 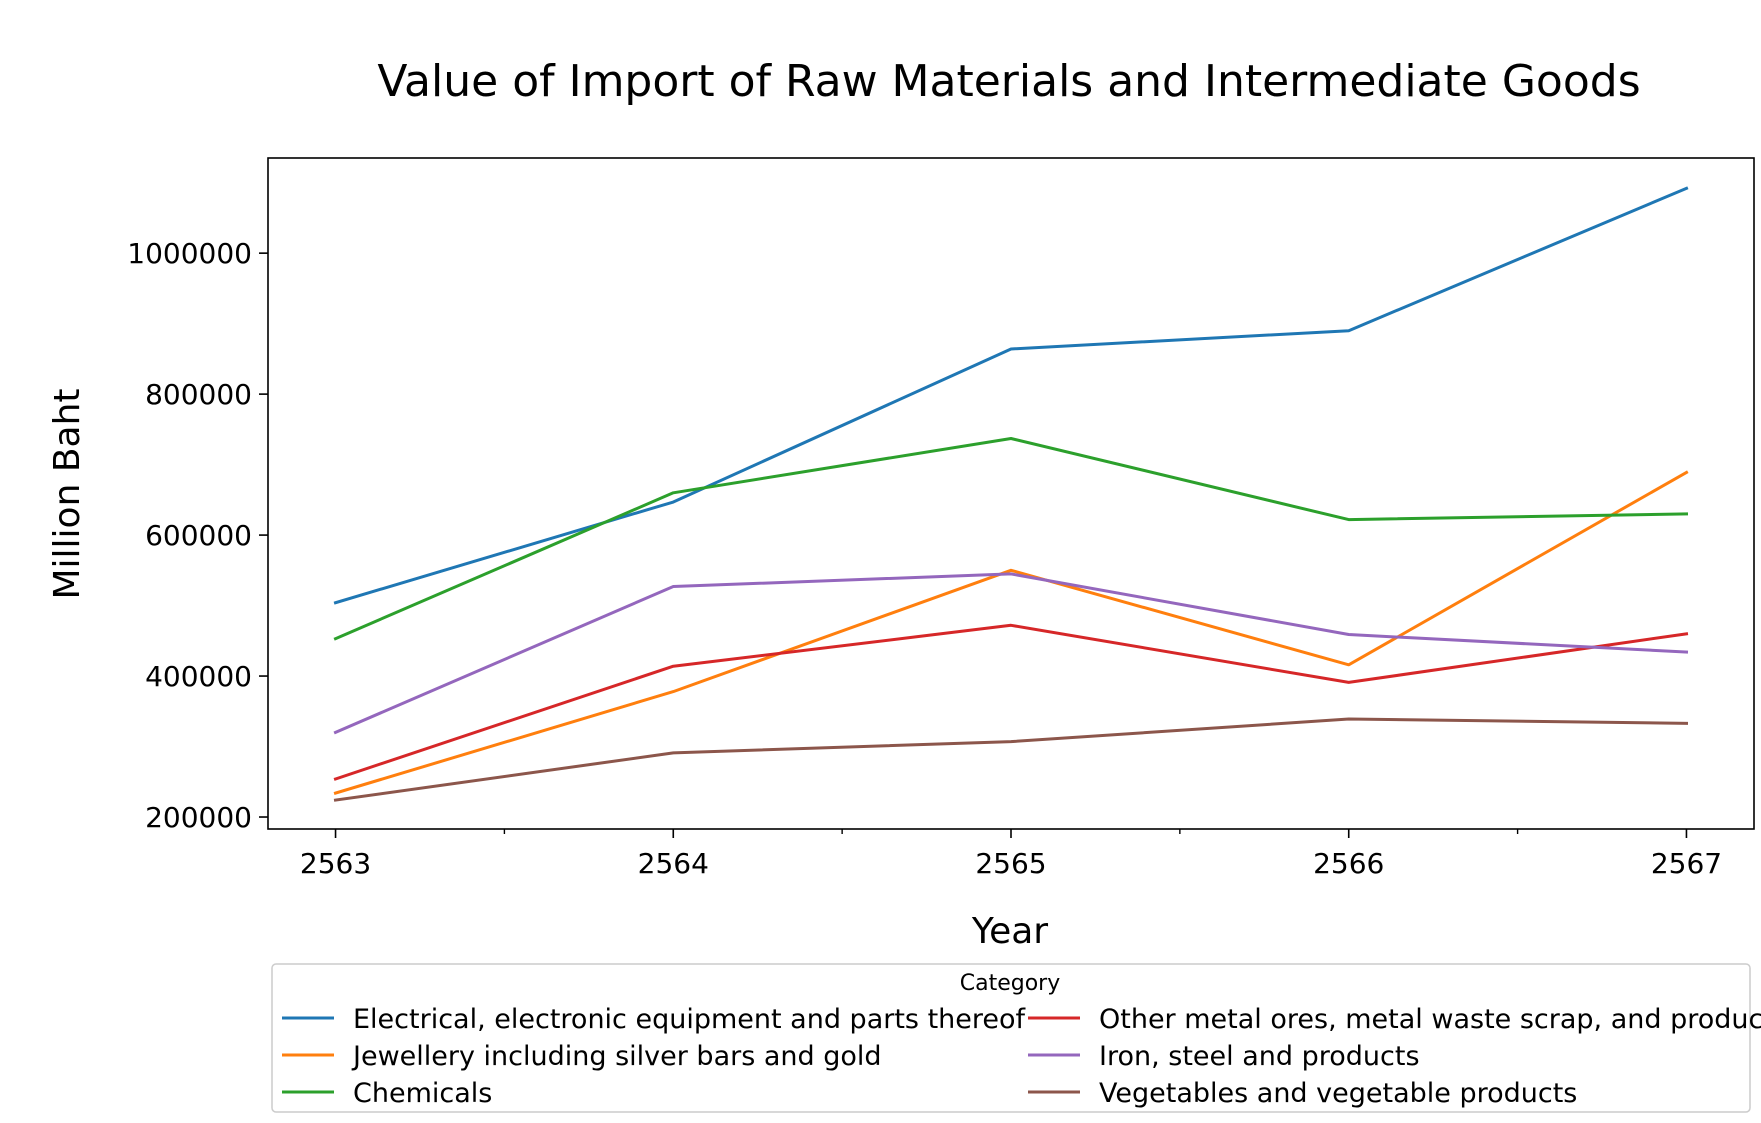 I want to click on legend-label-2: Chemicals, so click(x=422, y=1093).